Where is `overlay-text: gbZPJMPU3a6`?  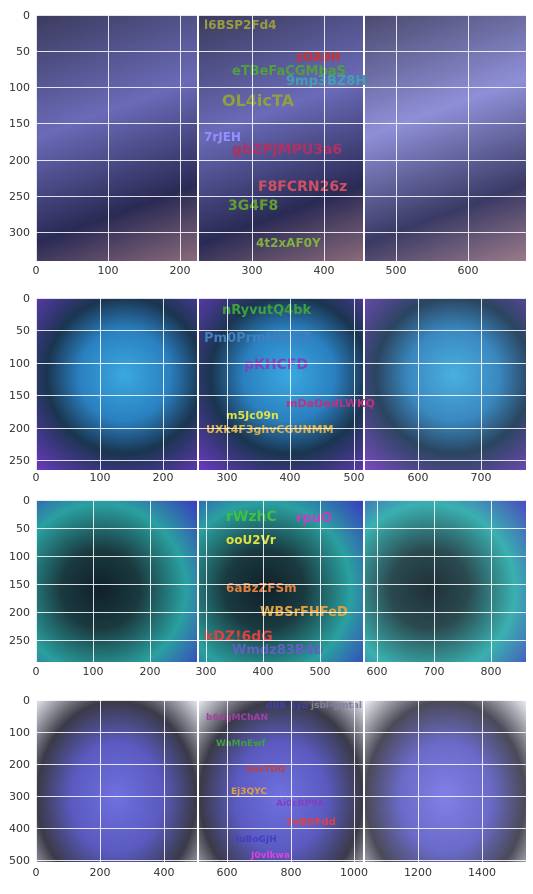
overlay-text: gbZPJMPU3a6 is located at coordinates (287, 150).